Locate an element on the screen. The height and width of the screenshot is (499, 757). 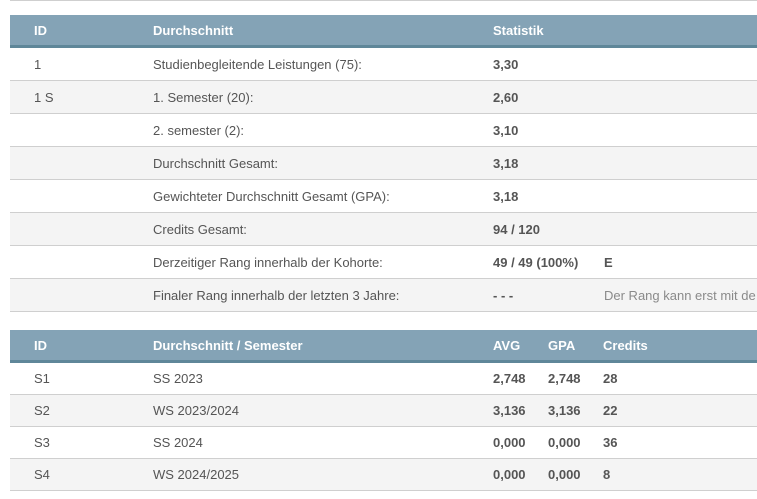
header-average: Durchschnitt is located at coordinates (323, 31).